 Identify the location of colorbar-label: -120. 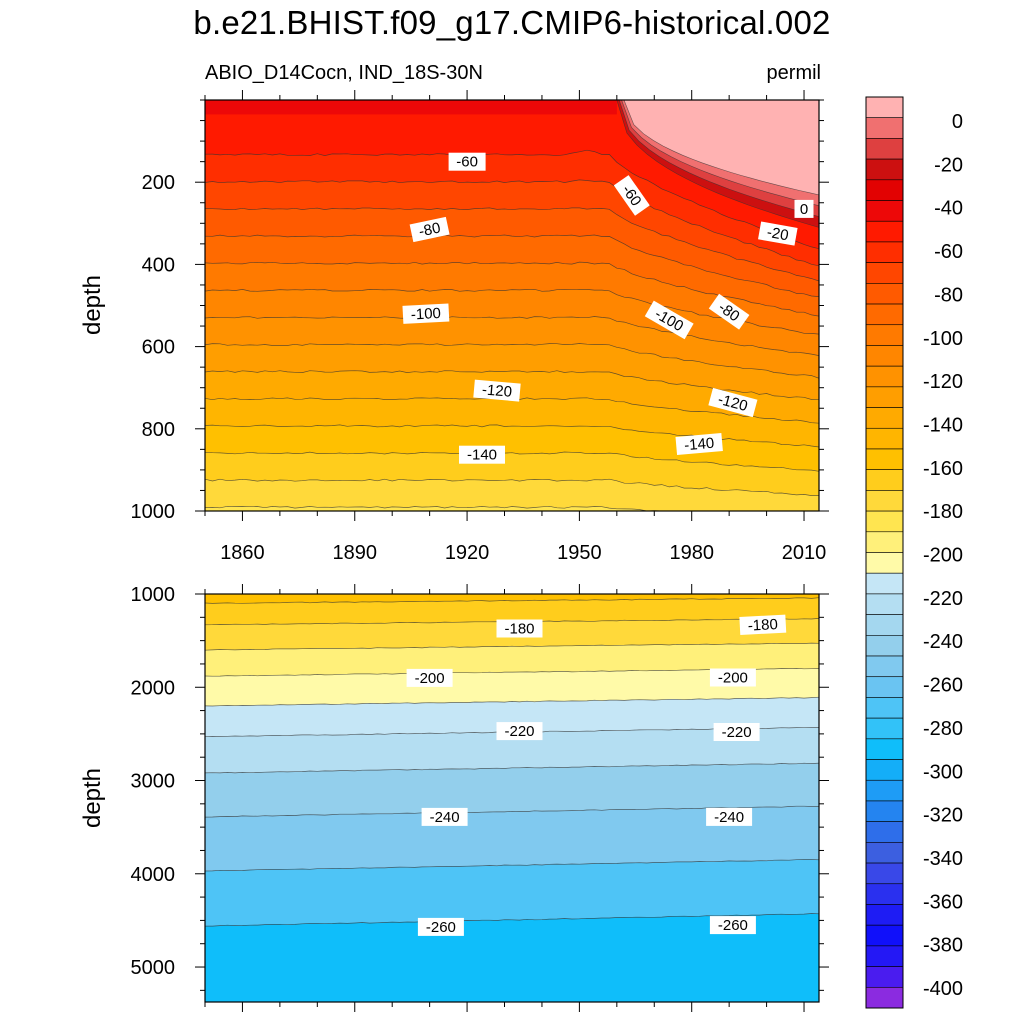
(943, 382).